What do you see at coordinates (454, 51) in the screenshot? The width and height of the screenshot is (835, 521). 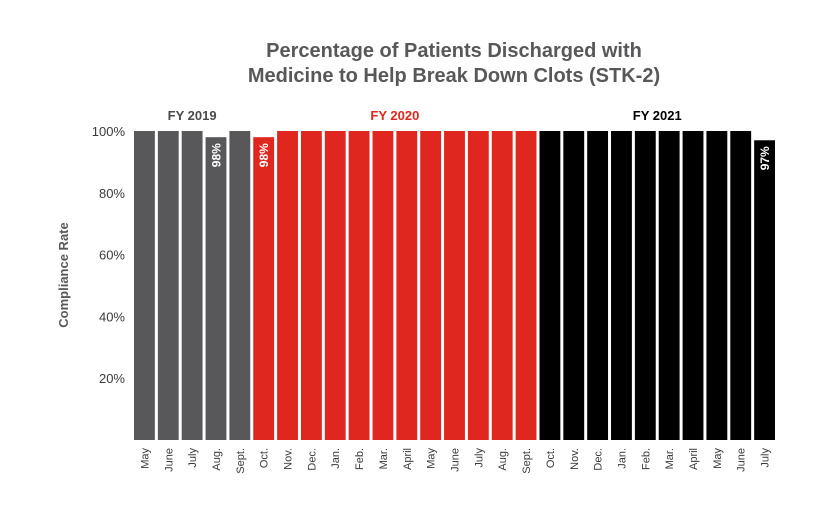 I see `chart-title-line-1: Percentage of Patients Discharged with` at bounding box center [454, 51].